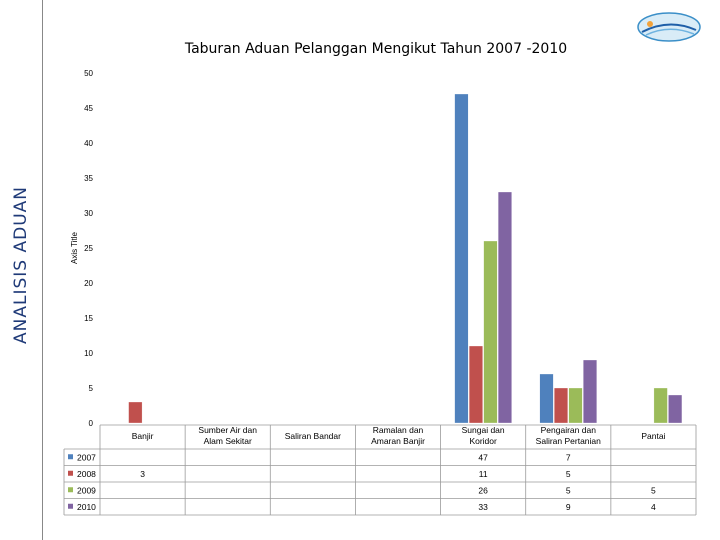 Image resolution: width=720 pixels, height=540 pixels. Describe the element at coordinates (88, 248) in the screenshot. I see `y-tick-label: 25` at that location.